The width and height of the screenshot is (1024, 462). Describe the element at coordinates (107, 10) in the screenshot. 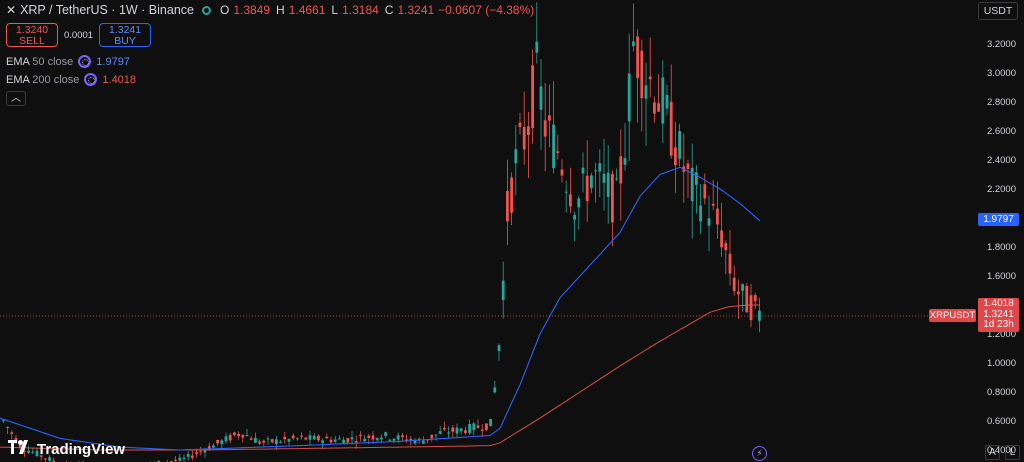

I see `symbol-title: XRP / TetherUS · 1W · Binance` at that location.